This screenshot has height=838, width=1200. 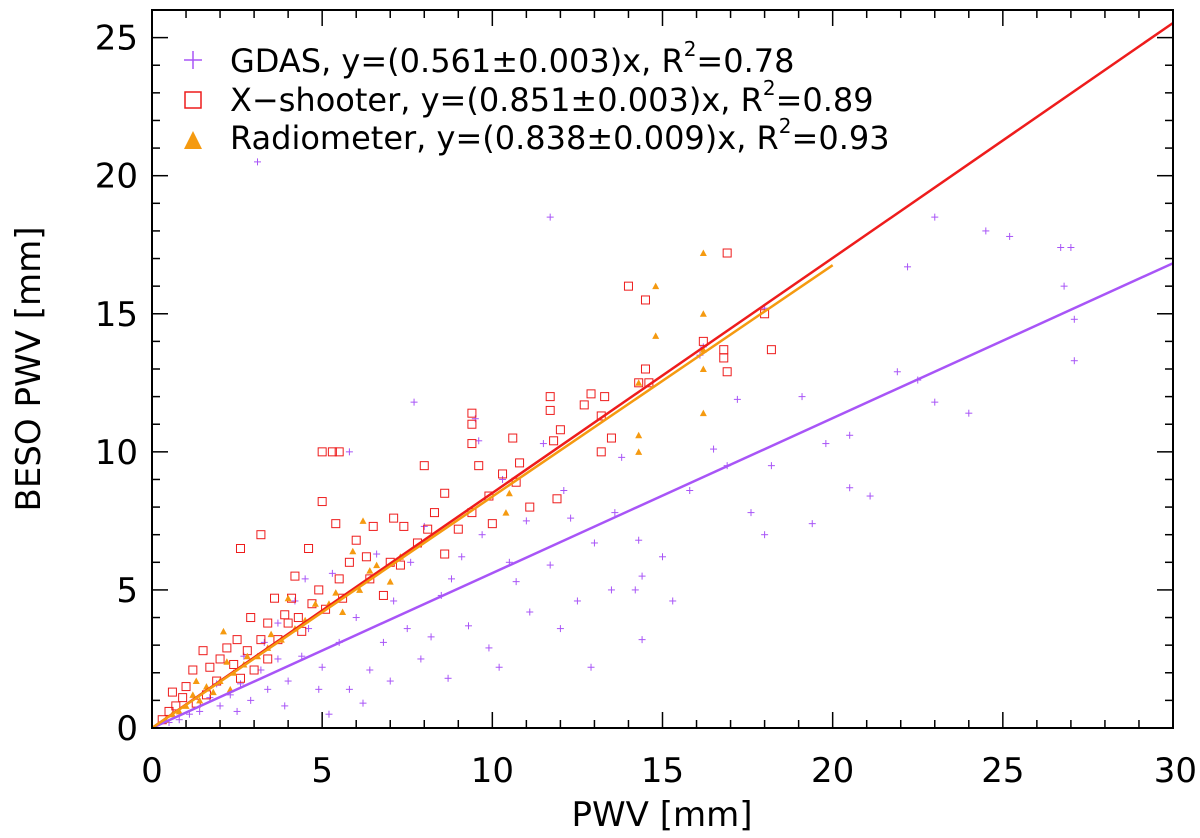 I want to click on x-tick-label: 15, so click(x=662, y=771).